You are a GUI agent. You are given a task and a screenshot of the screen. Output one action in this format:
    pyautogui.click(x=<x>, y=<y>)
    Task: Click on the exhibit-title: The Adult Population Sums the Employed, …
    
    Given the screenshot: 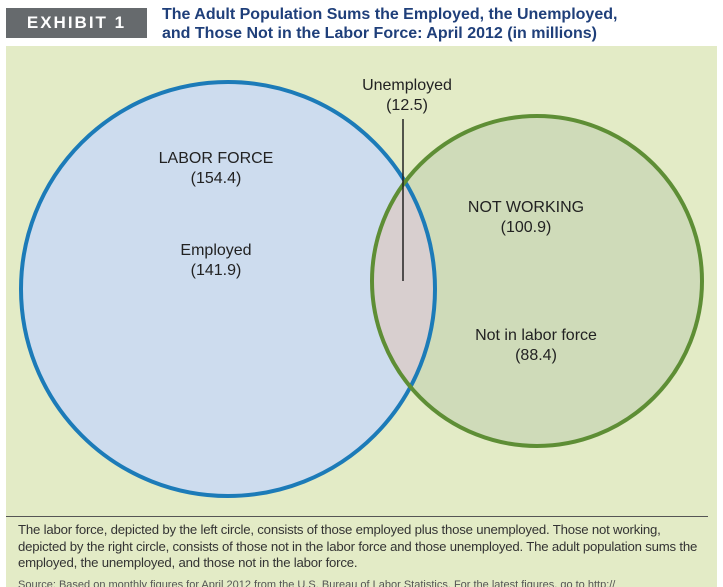 What is the action you would take?
    pyautogui.click(x=437, y=24)
    